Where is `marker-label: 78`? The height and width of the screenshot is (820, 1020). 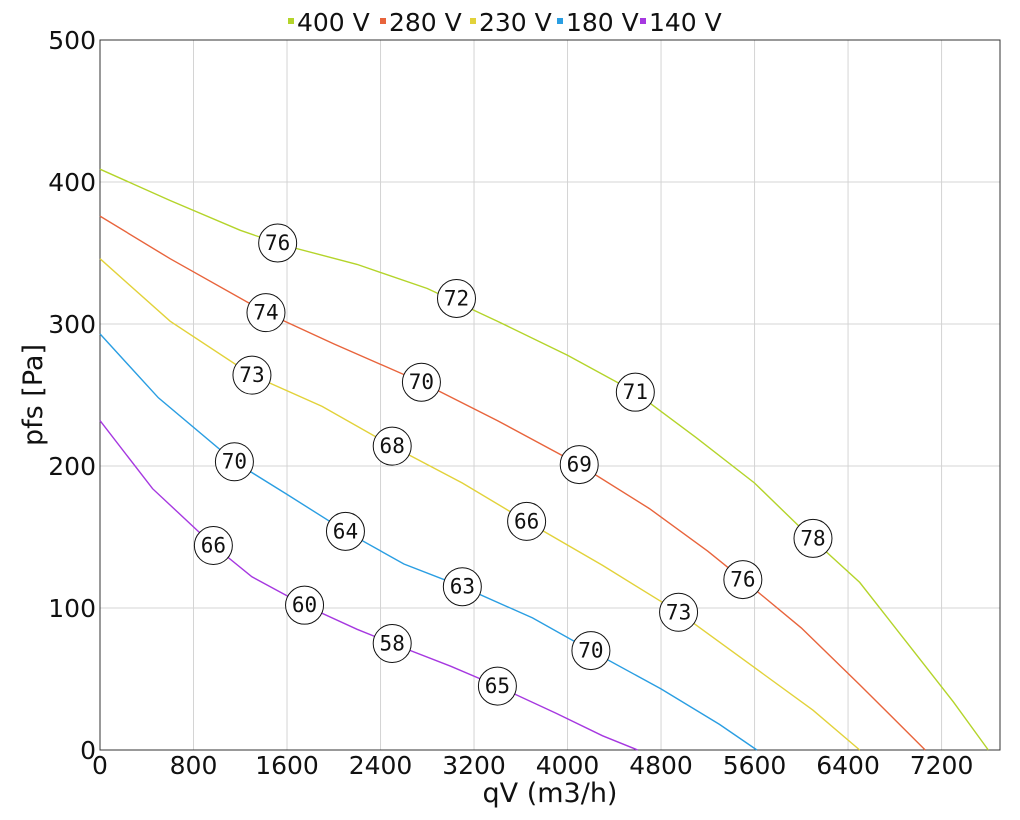
marker-label: 78 is located at coordinates (812, 538).